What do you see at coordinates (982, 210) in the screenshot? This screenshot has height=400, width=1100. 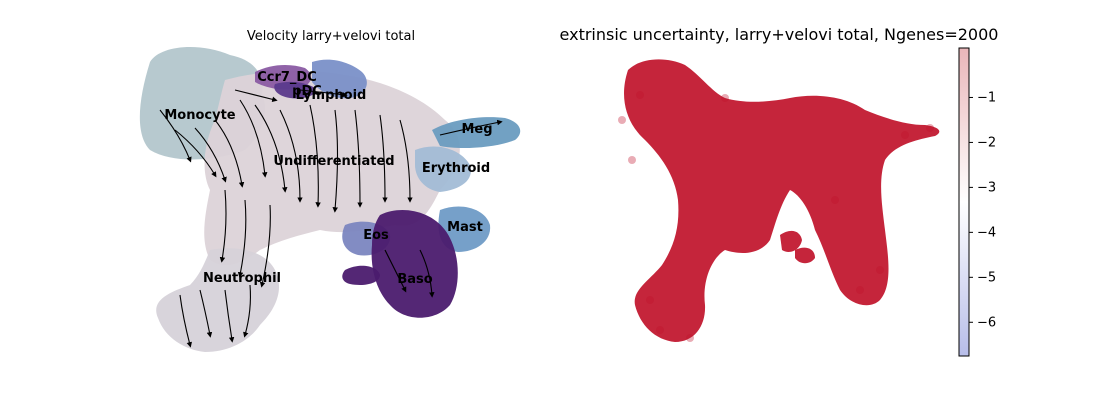 I see `colorbar-ticks: −1 −2 −3 −4 −5 −6` at bounding box center [982, 210].